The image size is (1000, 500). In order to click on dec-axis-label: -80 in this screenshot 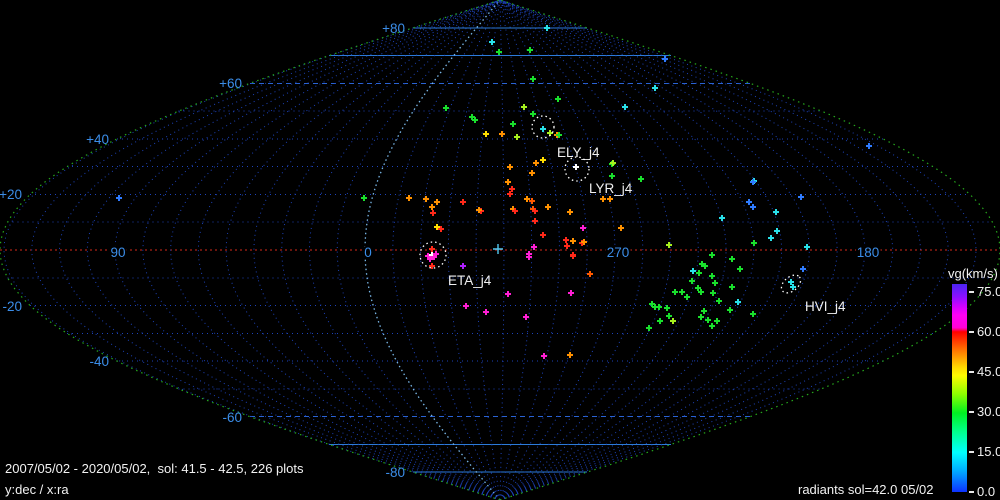, I will do `click(395, 472)`.